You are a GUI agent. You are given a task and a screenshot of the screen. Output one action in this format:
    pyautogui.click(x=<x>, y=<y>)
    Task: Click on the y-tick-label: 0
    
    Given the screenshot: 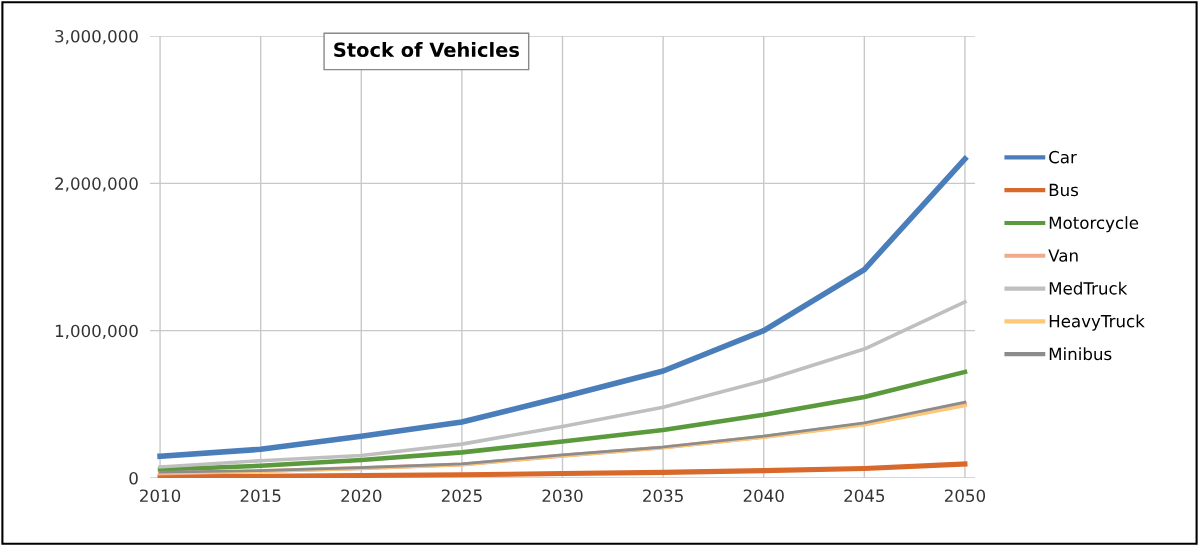 What is the action you would take?
    pyautogui.click(x=133, y=478)
    